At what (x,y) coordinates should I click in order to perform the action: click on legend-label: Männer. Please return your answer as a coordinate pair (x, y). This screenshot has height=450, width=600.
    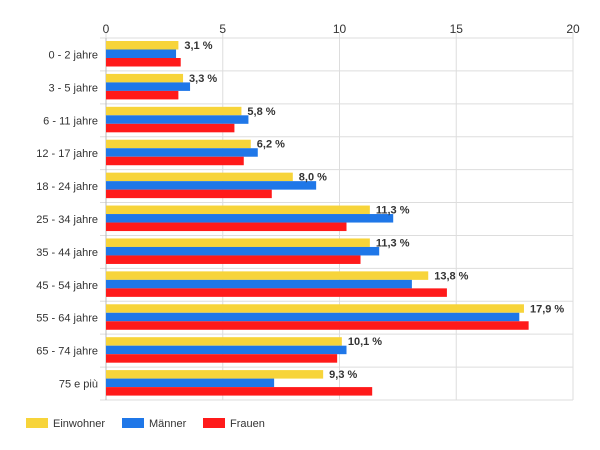
    Looking at the image, I should click on (168, 424).